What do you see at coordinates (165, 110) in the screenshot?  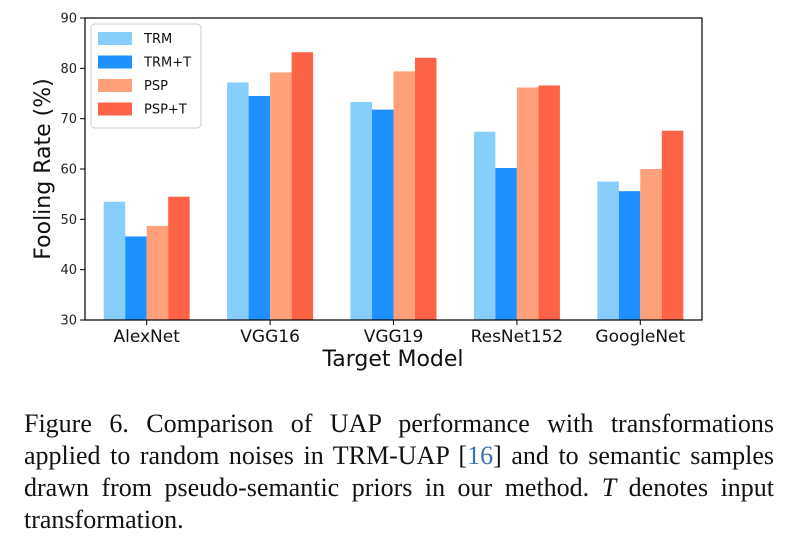 I see `legend-label: PSP+T` at bounding box center [165, 110].